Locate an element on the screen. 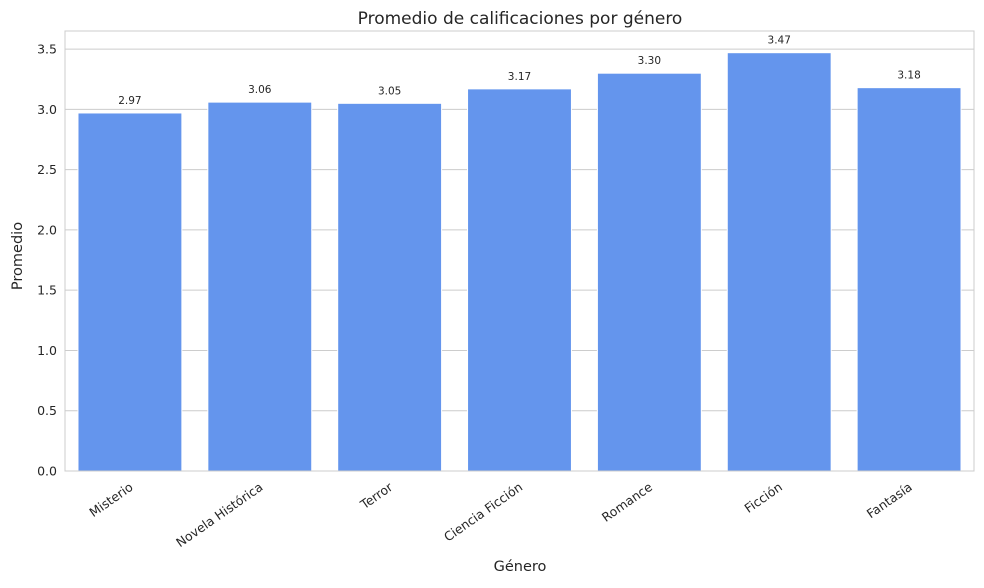  bar-ficción is located at coordinates (779, 262).